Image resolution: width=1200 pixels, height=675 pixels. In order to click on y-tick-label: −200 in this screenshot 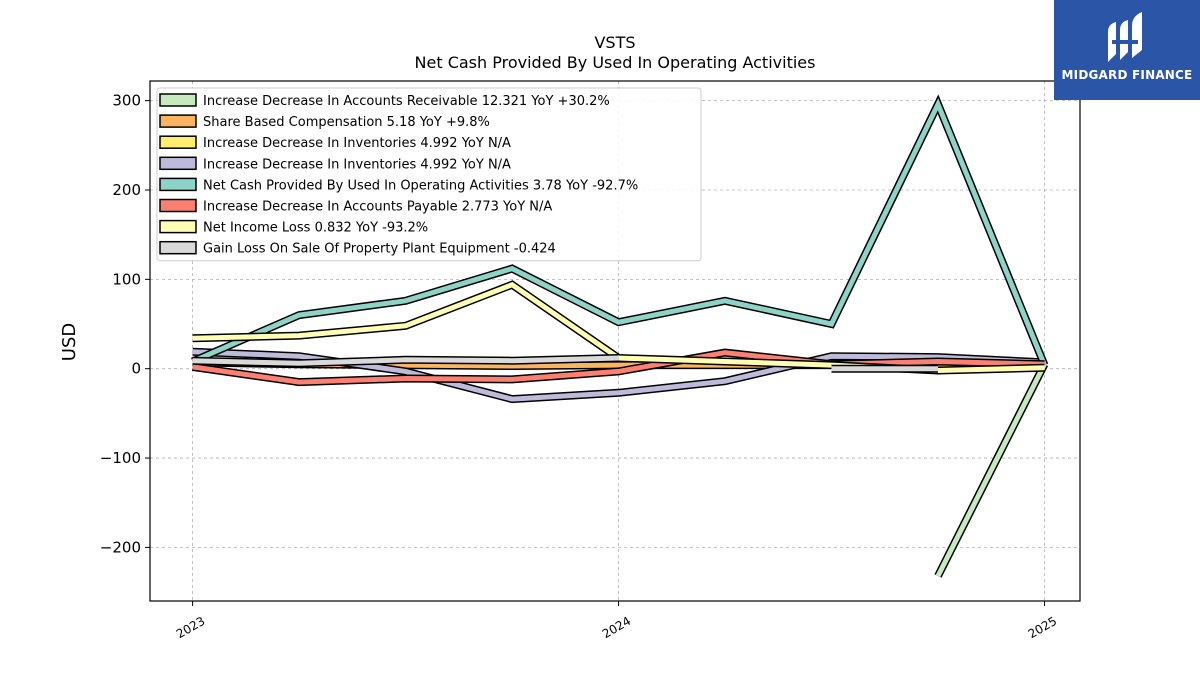, I will do `click(120, 547)`.